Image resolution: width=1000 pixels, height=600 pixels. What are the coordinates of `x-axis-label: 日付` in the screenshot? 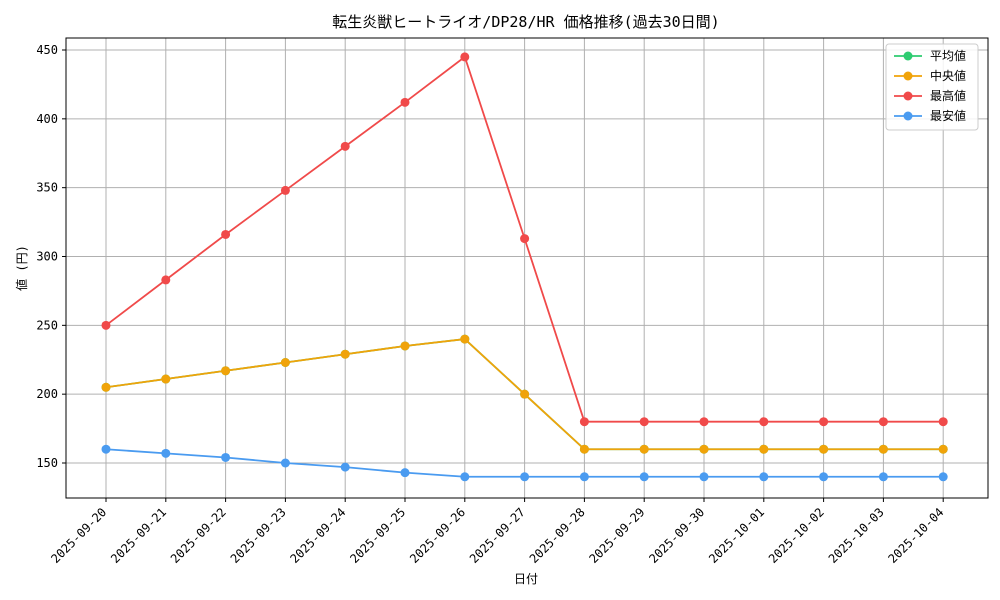 It's located at (526, 579).